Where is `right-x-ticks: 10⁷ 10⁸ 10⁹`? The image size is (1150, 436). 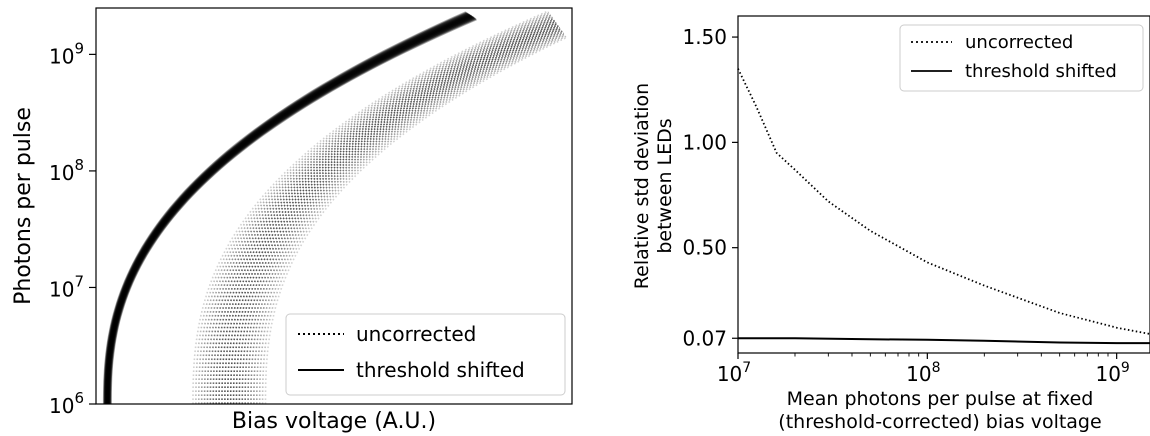 right-x-ticks: 10⁷ 10⁸ 10⁹ is located at coordinates (923, 369).